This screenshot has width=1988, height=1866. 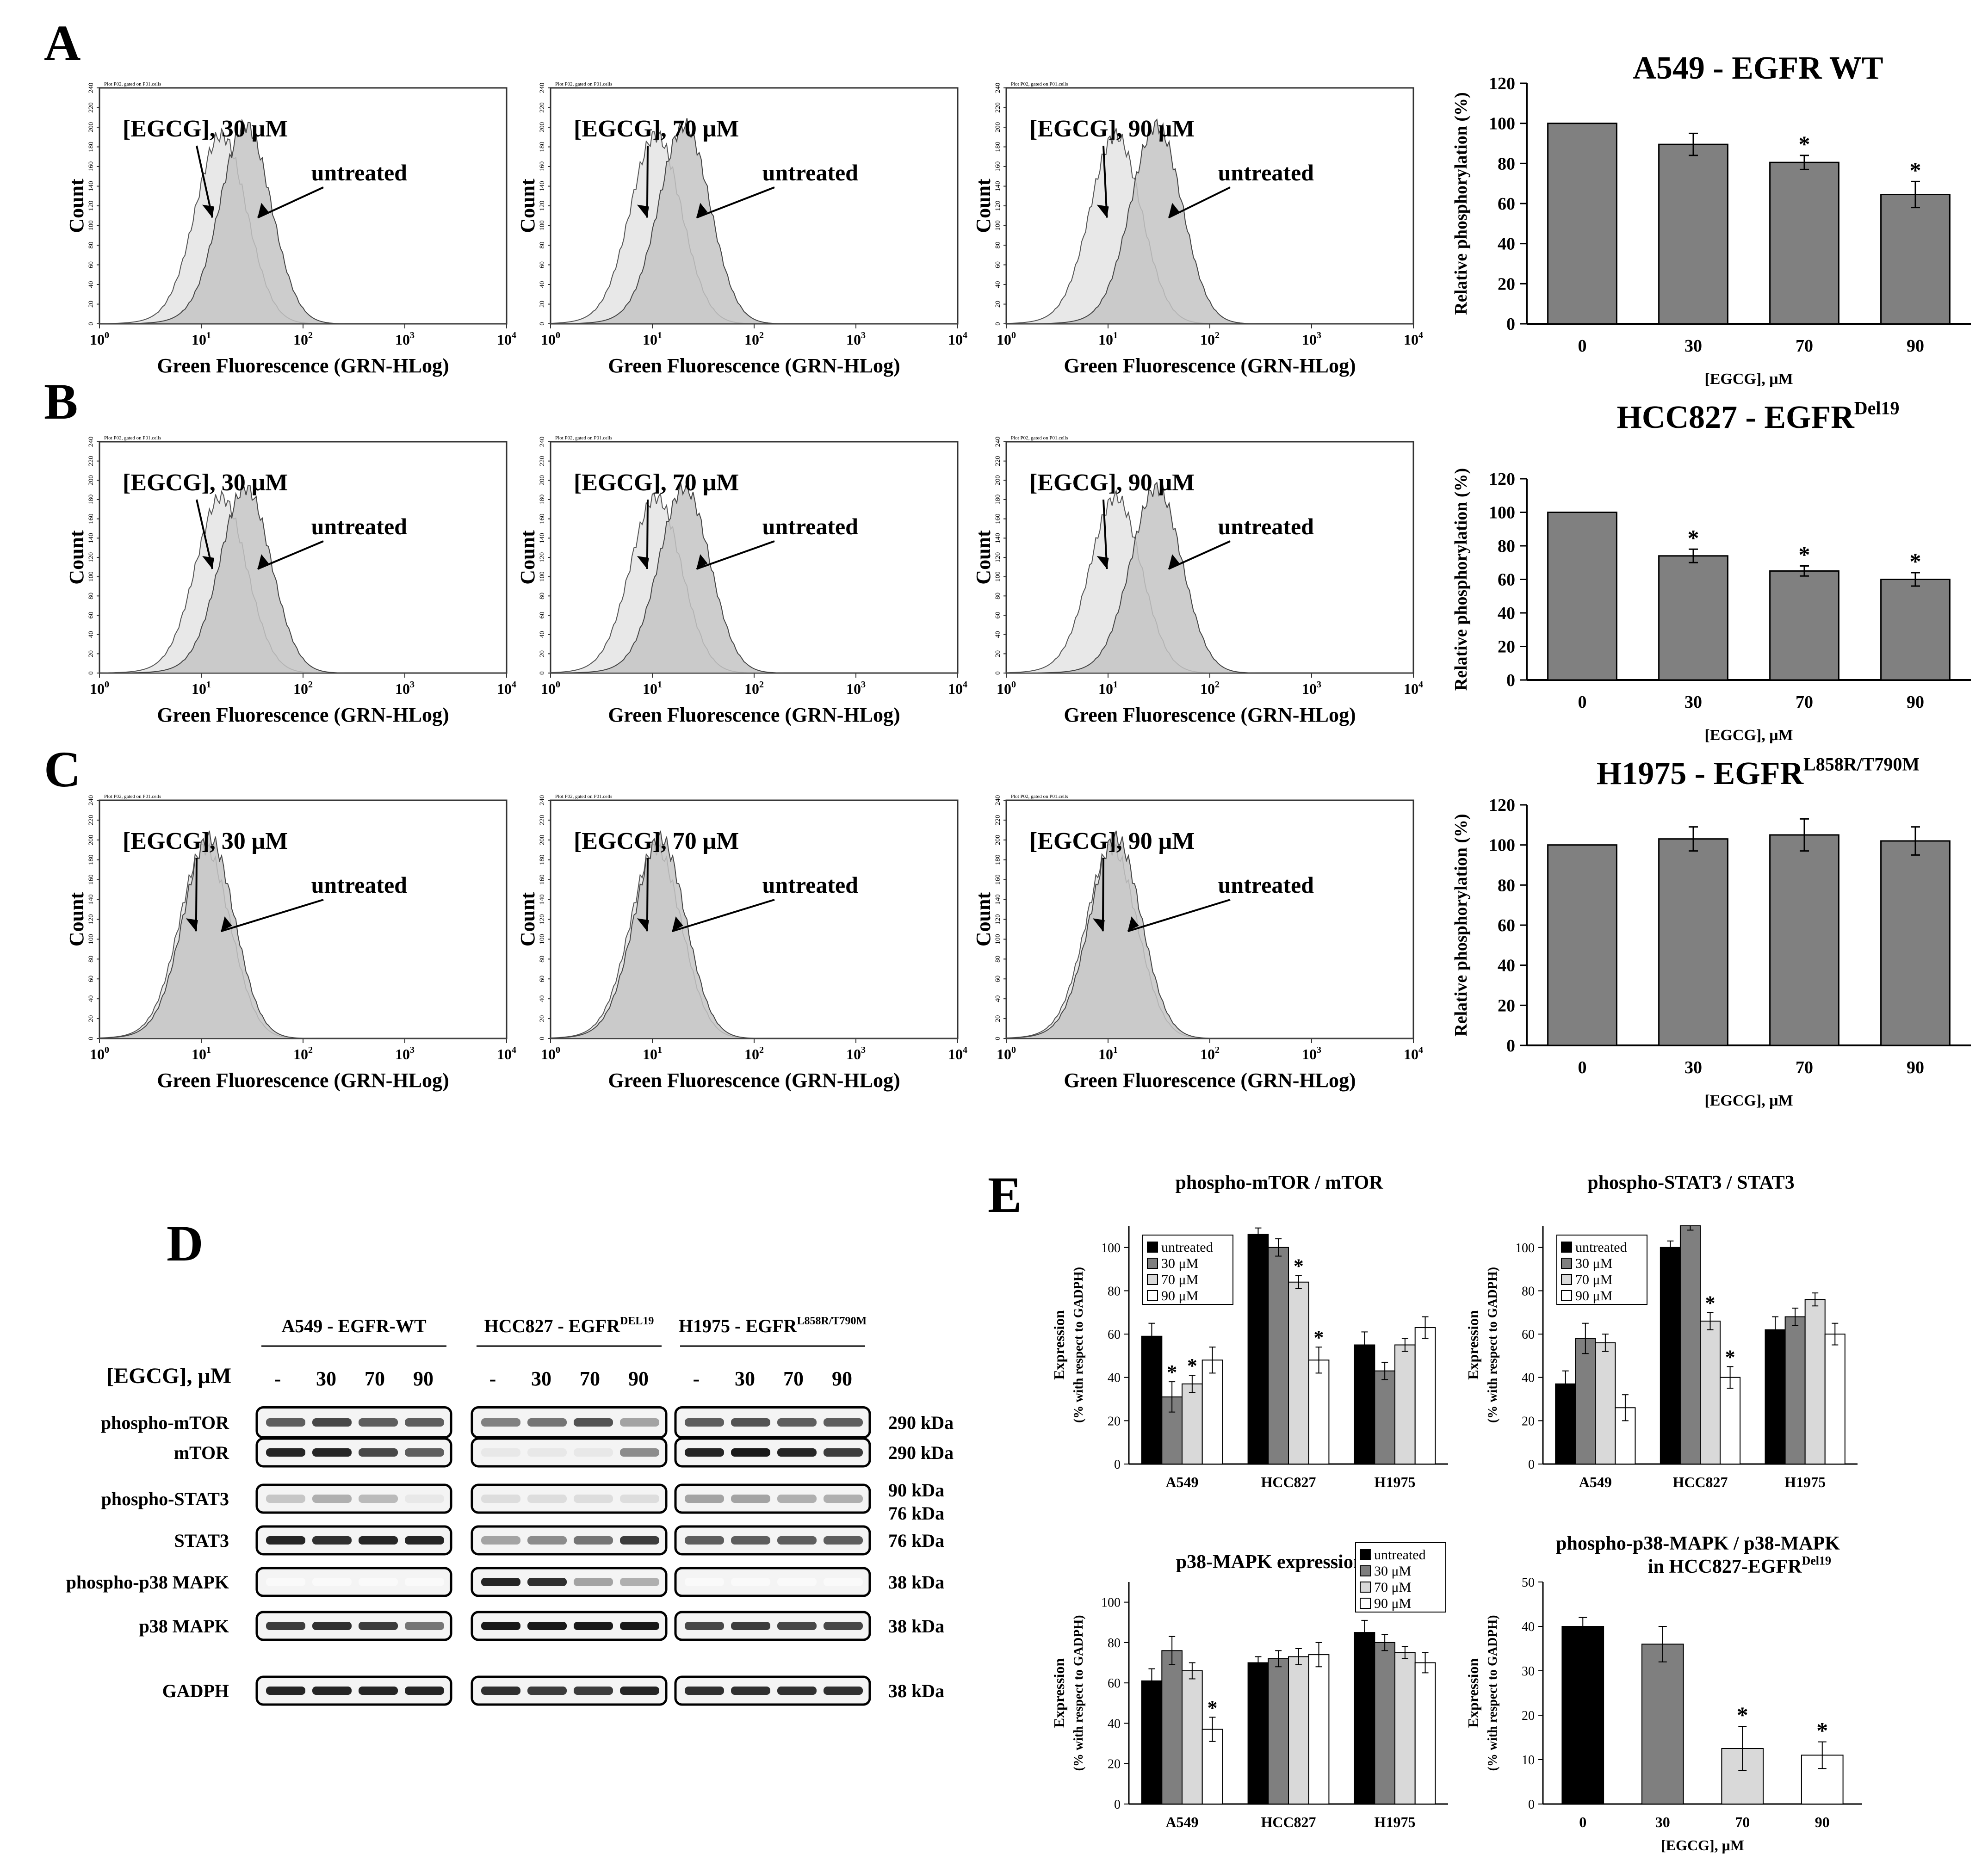 I want to click on molecular-weight-label: 290 kDa, so click(x=921, y=1452).